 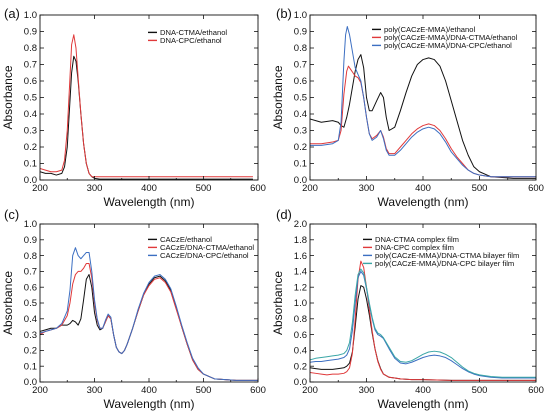 What do you see at coordinates (300, 287) in the screenshot?
I see `y-tick-label: 1.2` at bounding box center [300, 287].